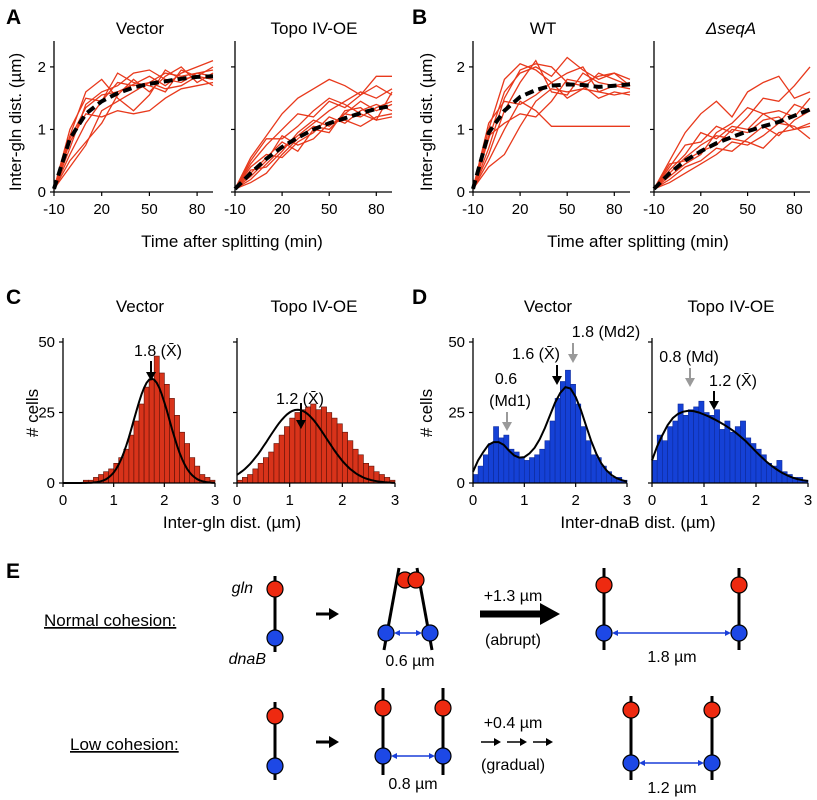 This screenshot has width=817, height=800. Describe the element at coordinates (13, 297) in the screenshot. I see `panel-letter-c: C` at that location.